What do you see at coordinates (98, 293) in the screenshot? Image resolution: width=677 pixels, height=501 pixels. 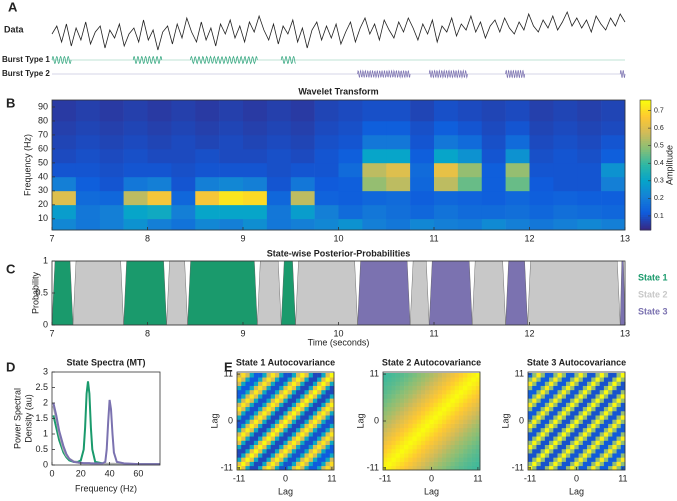 I see `state-area` at bounding box center [98, 293].